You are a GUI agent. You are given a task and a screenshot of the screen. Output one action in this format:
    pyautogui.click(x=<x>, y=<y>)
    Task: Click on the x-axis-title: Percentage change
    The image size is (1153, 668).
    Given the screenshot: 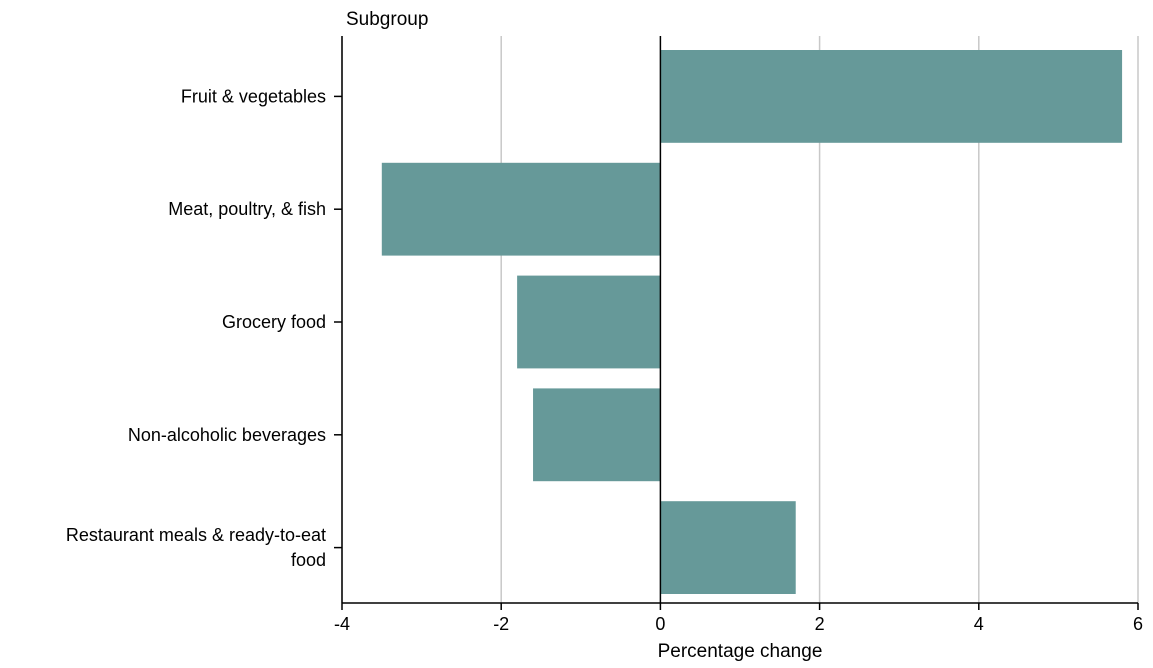 What is the action you would take?
    pyautogui.click(x=740, y=651)
    